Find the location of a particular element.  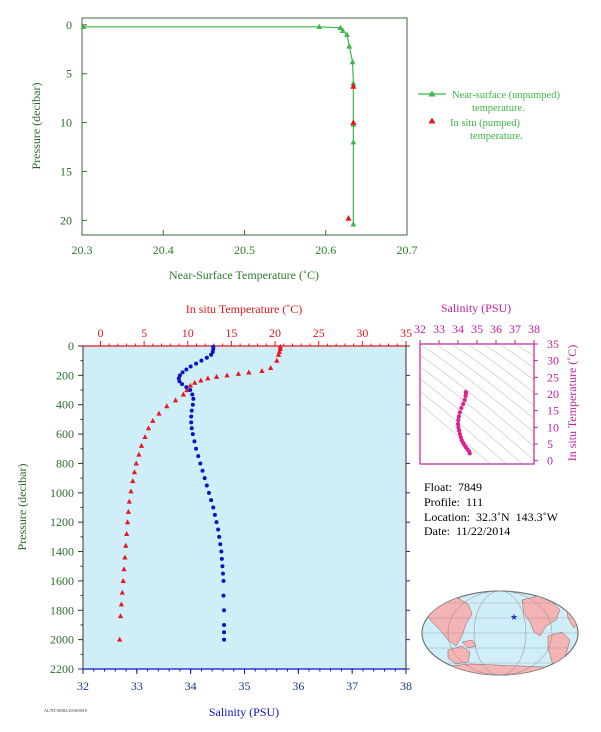

map-land-islands is located at coordinates (469, 644).